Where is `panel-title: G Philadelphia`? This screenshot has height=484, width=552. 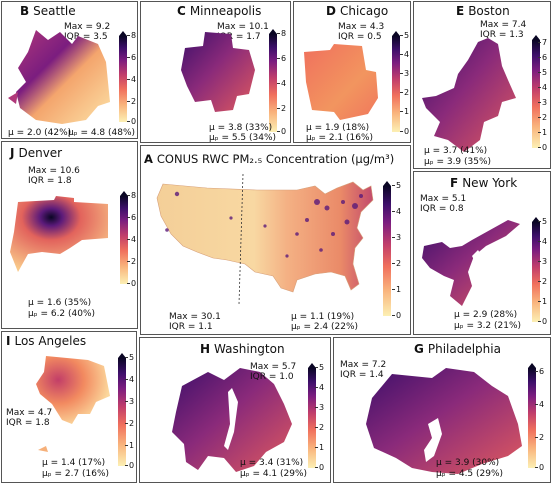
panel-title: G Philadelphia is located at coordinates (457, 349).